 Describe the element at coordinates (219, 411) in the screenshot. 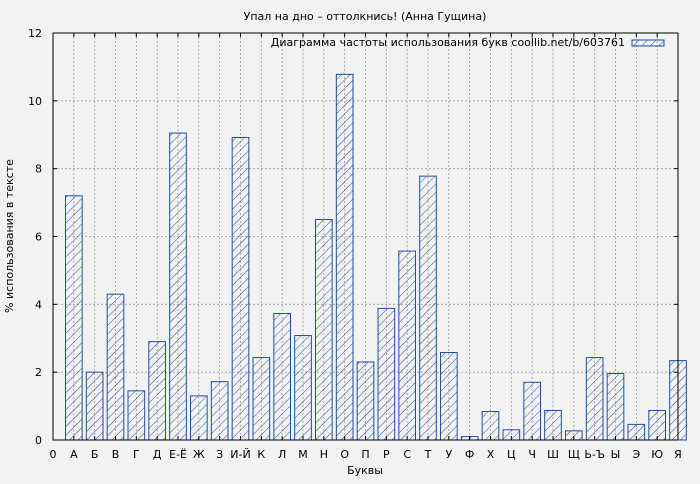

I see `bar-З` at that location.